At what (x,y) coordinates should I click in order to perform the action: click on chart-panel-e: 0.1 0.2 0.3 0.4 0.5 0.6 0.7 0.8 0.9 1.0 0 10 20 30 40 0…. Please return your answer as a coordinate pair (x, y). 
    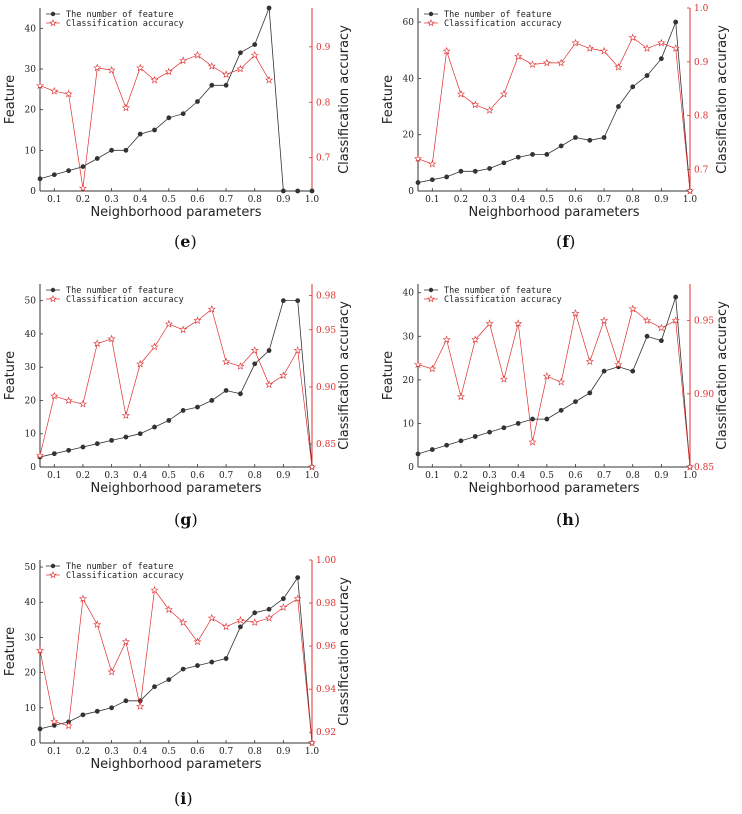
    Looking at the image, I should click on (177, 112).